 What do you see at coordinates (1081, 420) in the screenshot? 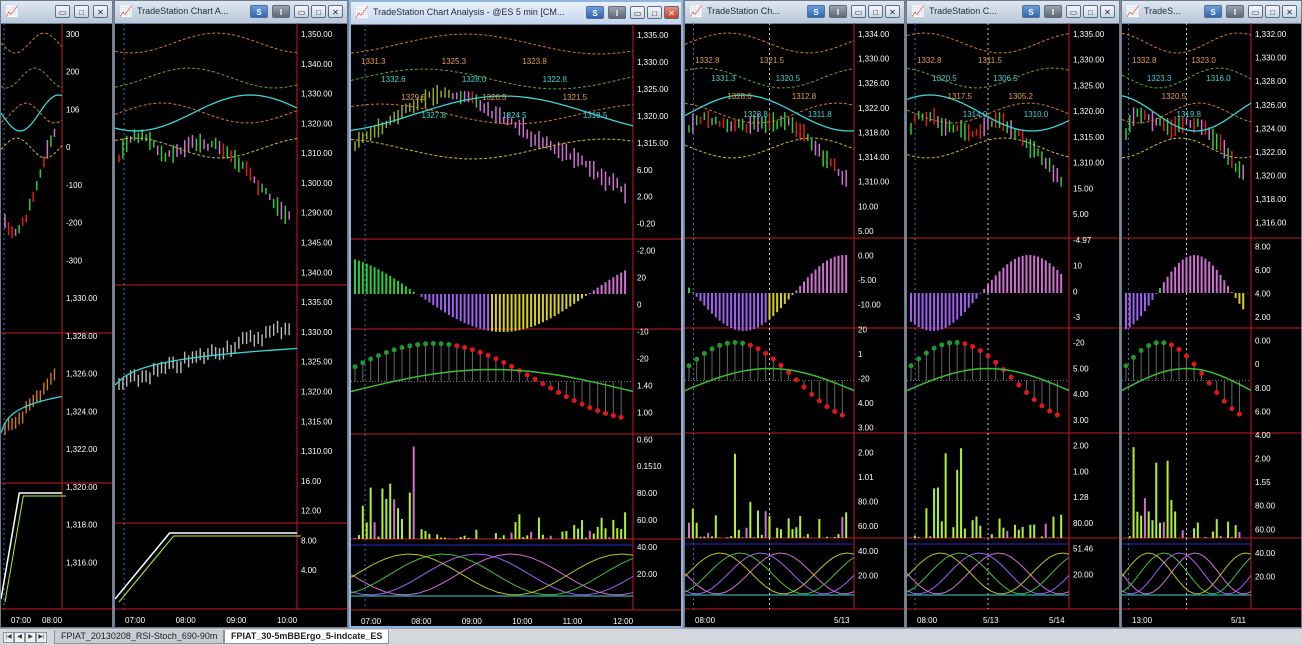
I see `y-tick-label: 3.00` at bounding box center [1081, 420].